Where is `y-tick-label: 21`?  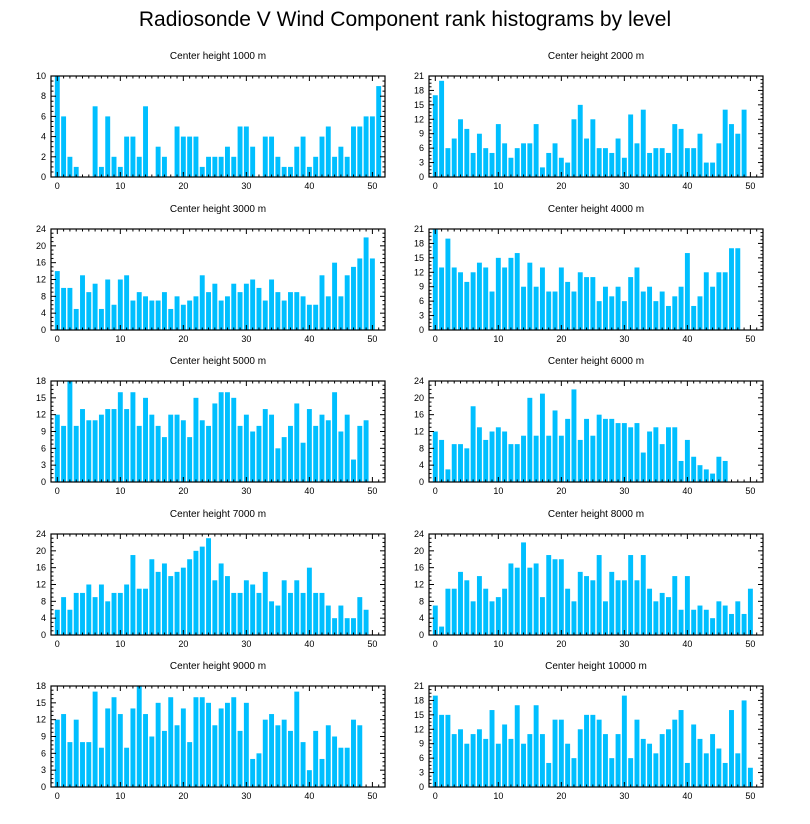 y-tick-label: 21 is located at coordinates (419, 686).